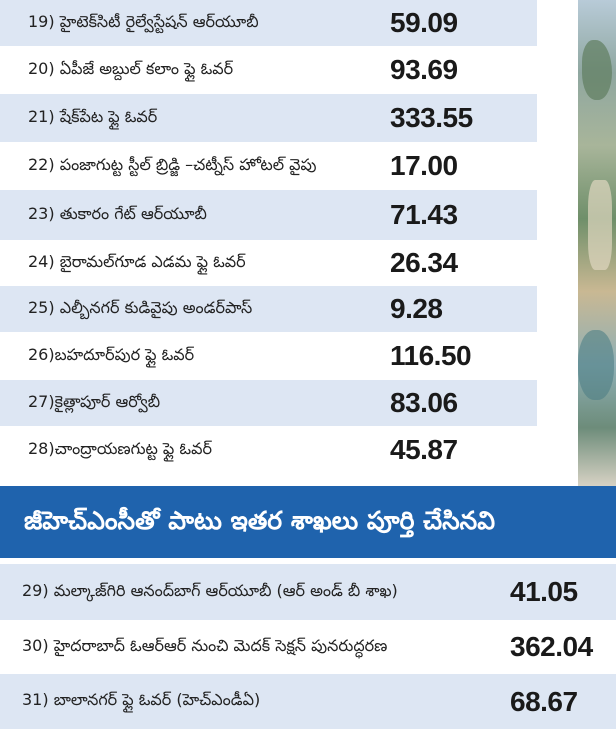 The height and width of the screenshot is (729, 616). I want to click on row-label: 28)చాంద్రాయణగుట్ట ఫ్లై ఓవర్, so click(120, 448).